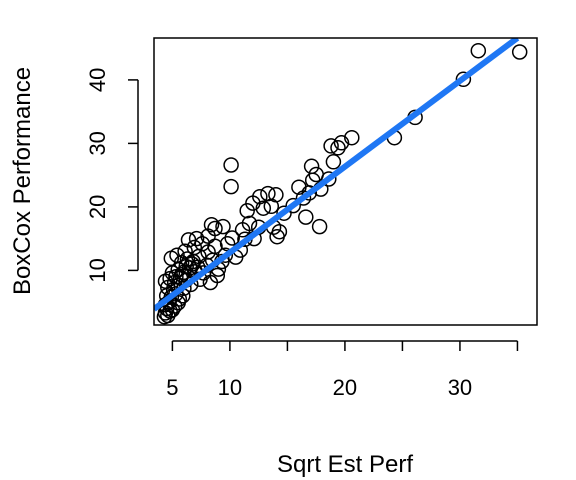 This screenshot has height=480, width=576. I want to click on x-tick-label-30: 30, so click(460, 387).